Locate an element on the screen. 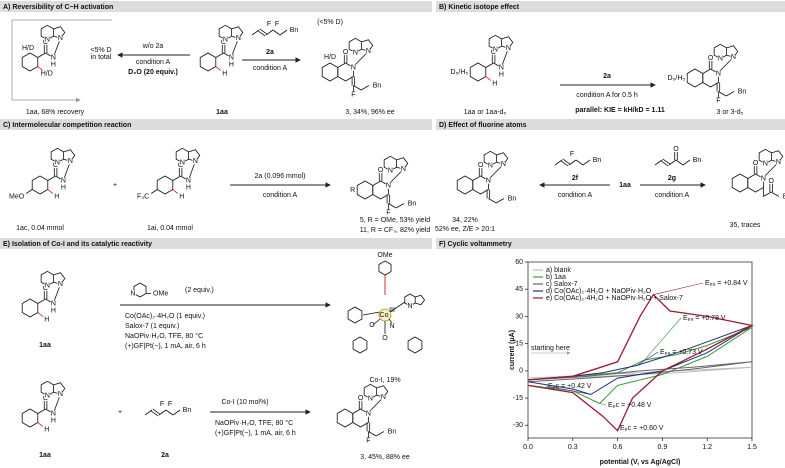 The image size is (785, 468). condition: (+)GF|Pt(−), 1 mA, air, 6 h is located at coordinates (255, 433).